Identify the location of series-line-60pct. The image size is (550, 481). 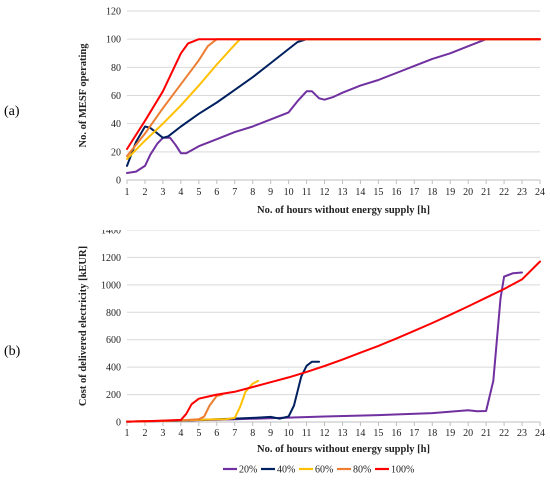
(193, 401).